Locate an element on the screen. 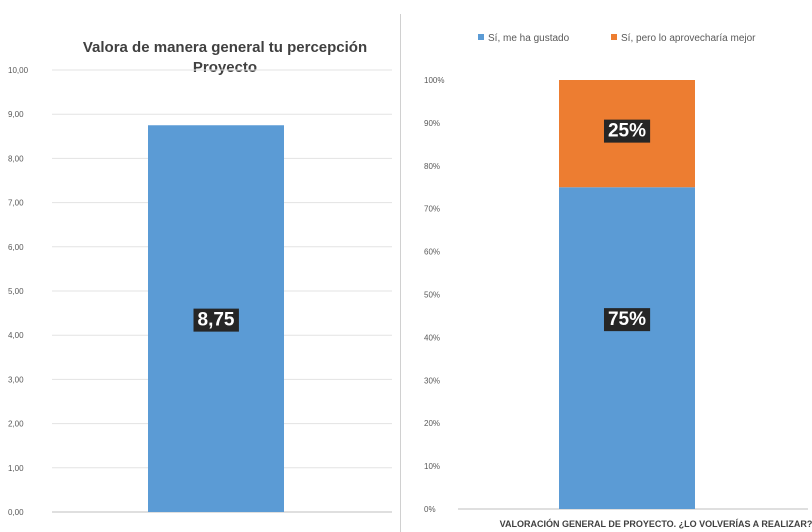 The width and height of the screenshot is (812, 532). legend-swatch-aprovecharia-mejor is located at coordinates (614, 37).